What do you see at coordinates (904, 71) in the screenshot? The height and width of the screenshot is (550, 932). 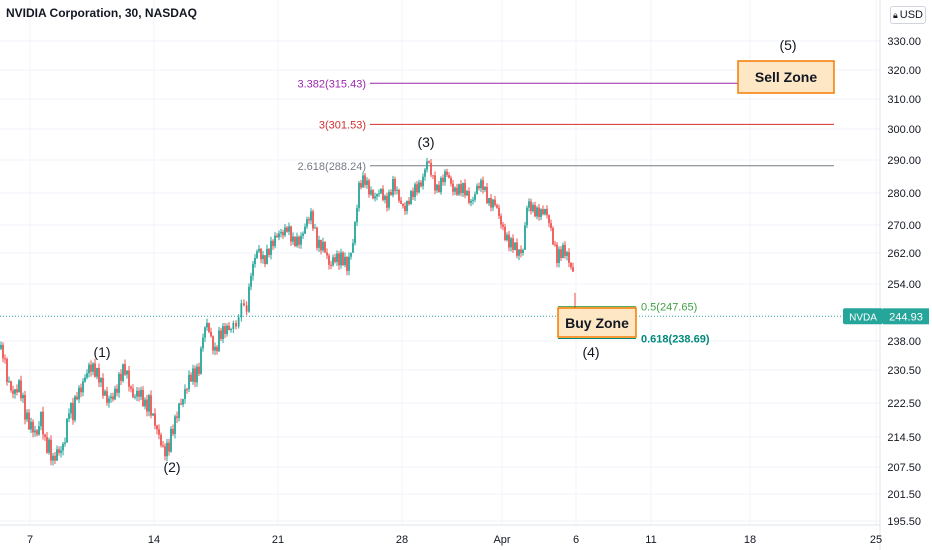 I see `y-tick-label: 320.00` at bounding box center [904, 71].